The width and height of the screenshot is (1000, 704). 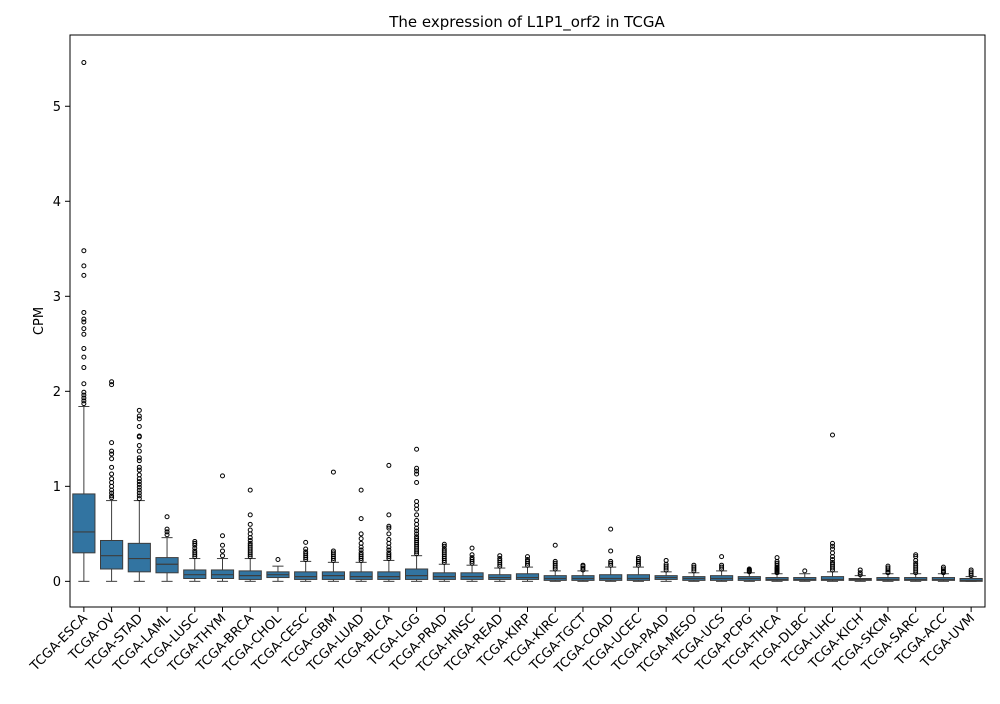 What do you see at coordinates (526, 22) in the screenshot?
I see `chart-title: The expression of L1P1_orf2 in TCGA` at bounding box center [526, 22].